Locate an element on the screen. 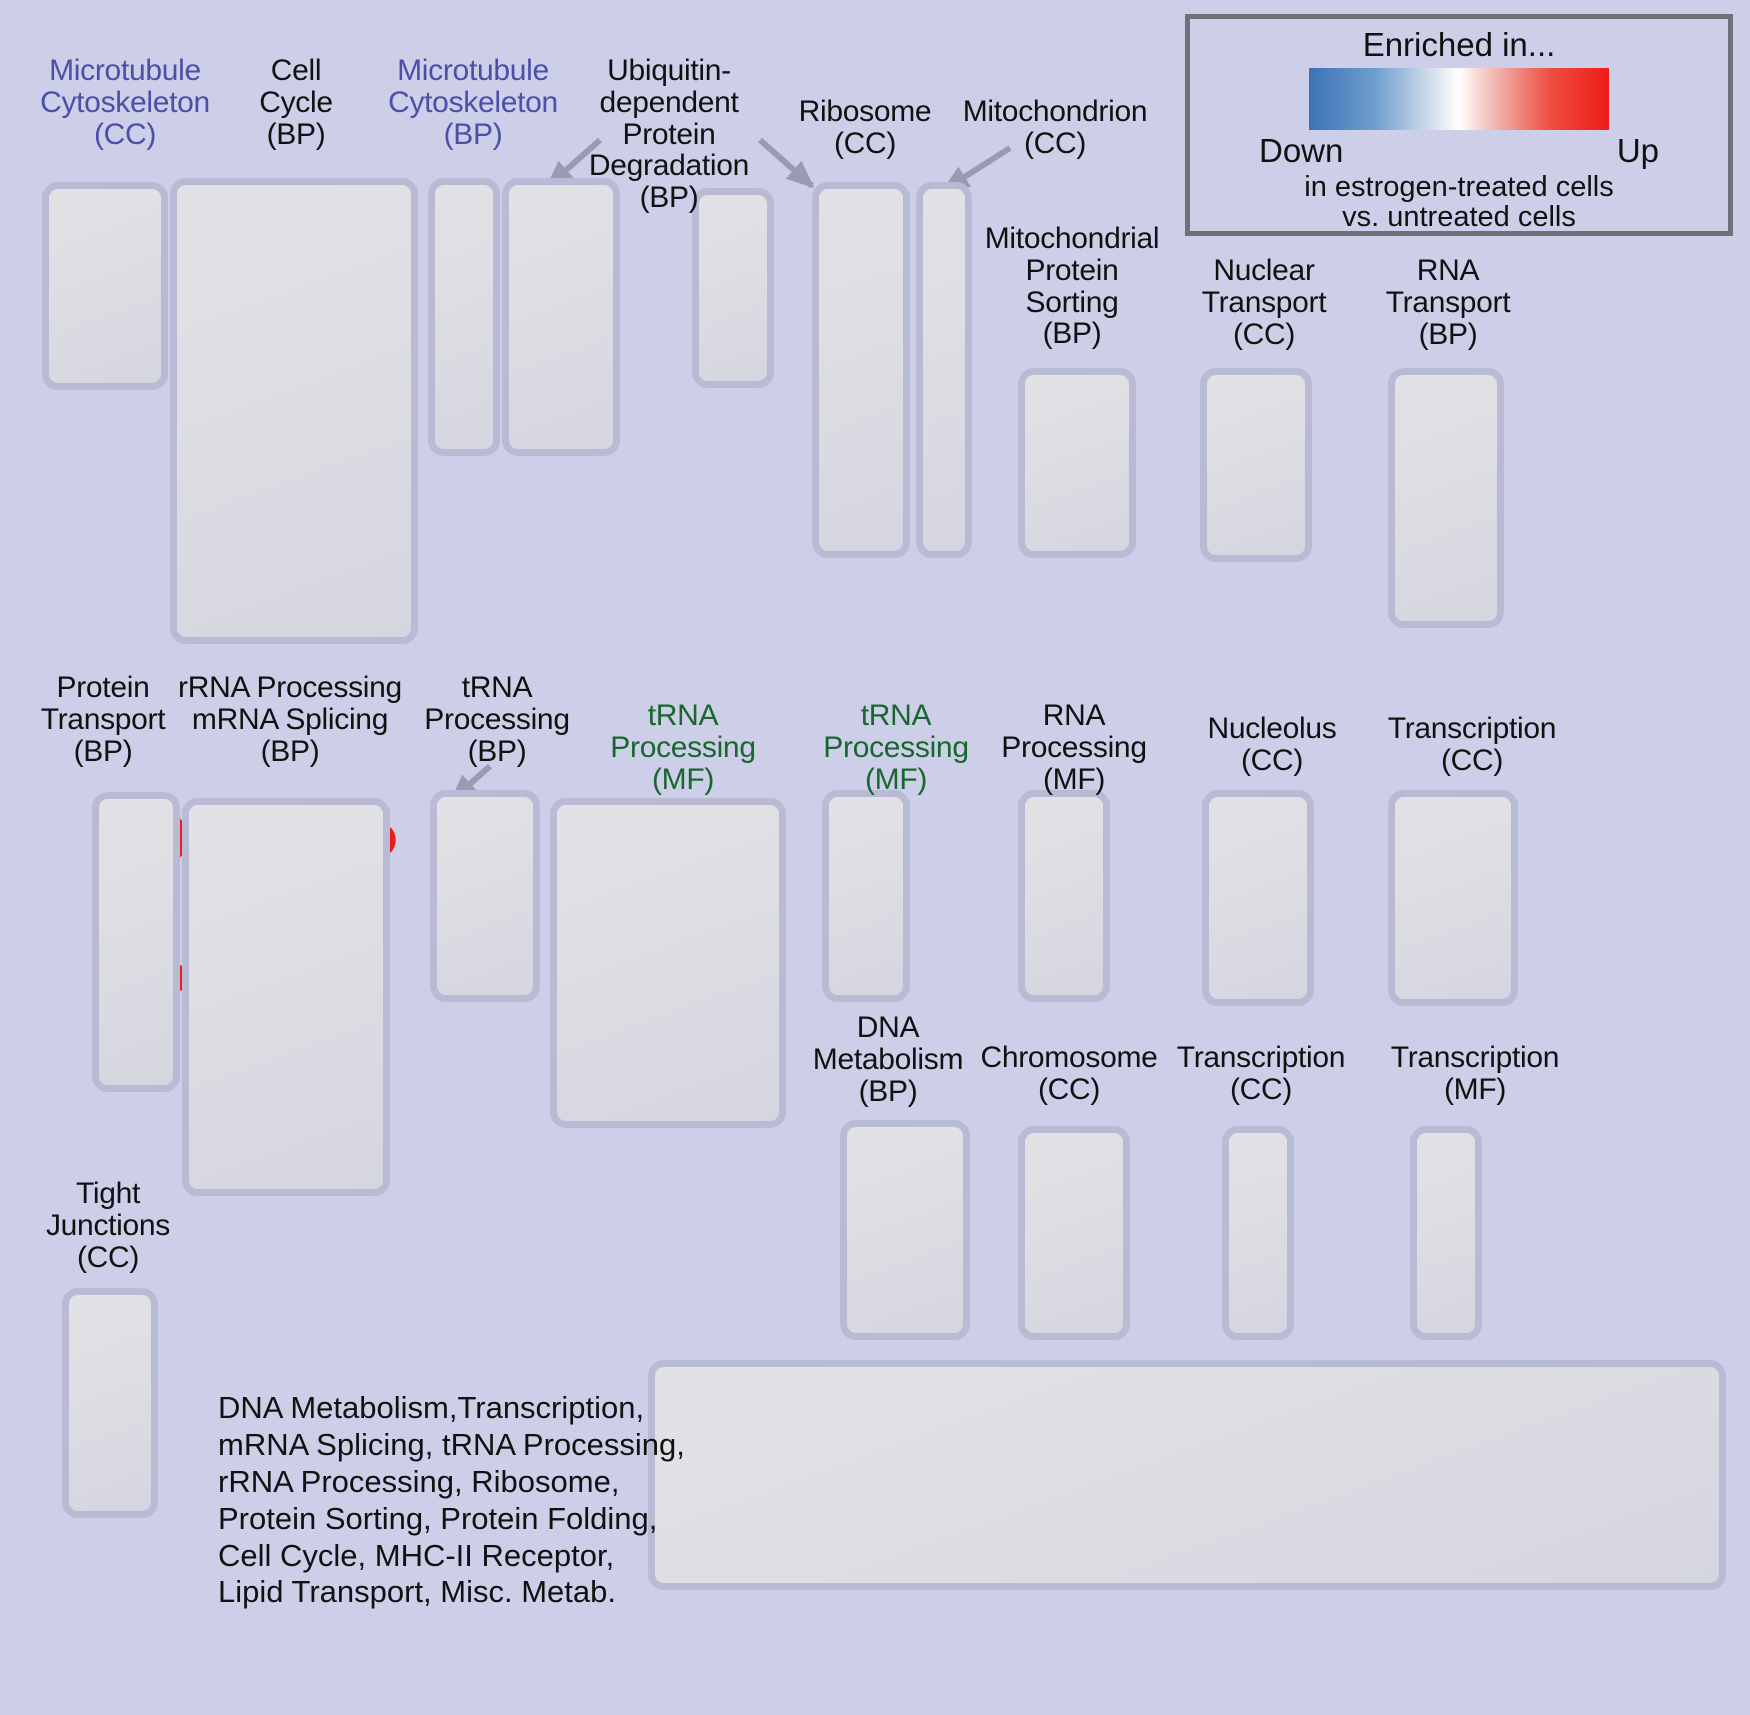  cluster-box-transcription-mf is located at coordinates (1446, 1233).